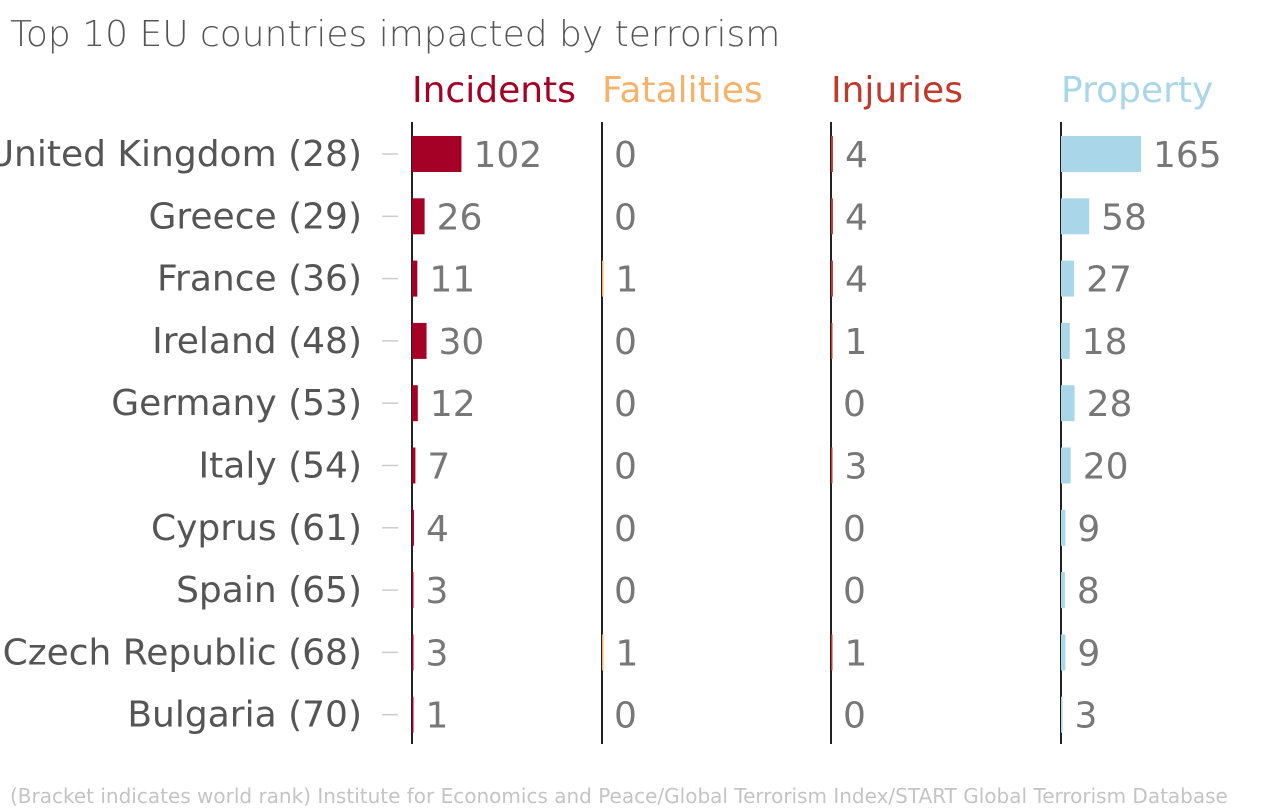  Describe the element at coordinates (854, 716) in the screenshot. I see `data-label-injuries-bulgaria: 0` at that location.